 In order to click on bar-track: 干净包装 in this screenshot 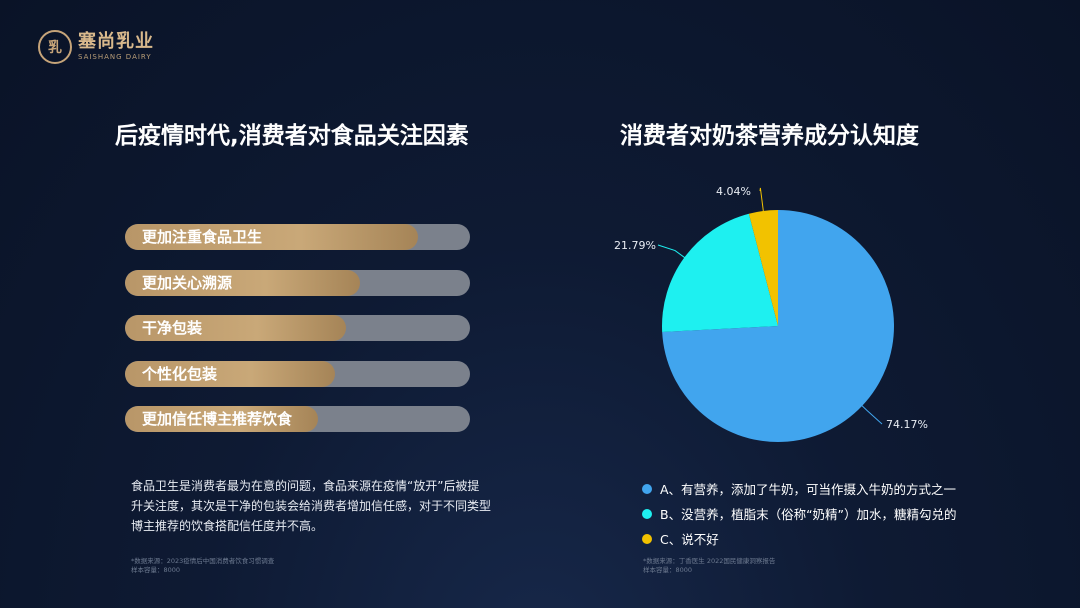, I will do `click(297, 328)`.